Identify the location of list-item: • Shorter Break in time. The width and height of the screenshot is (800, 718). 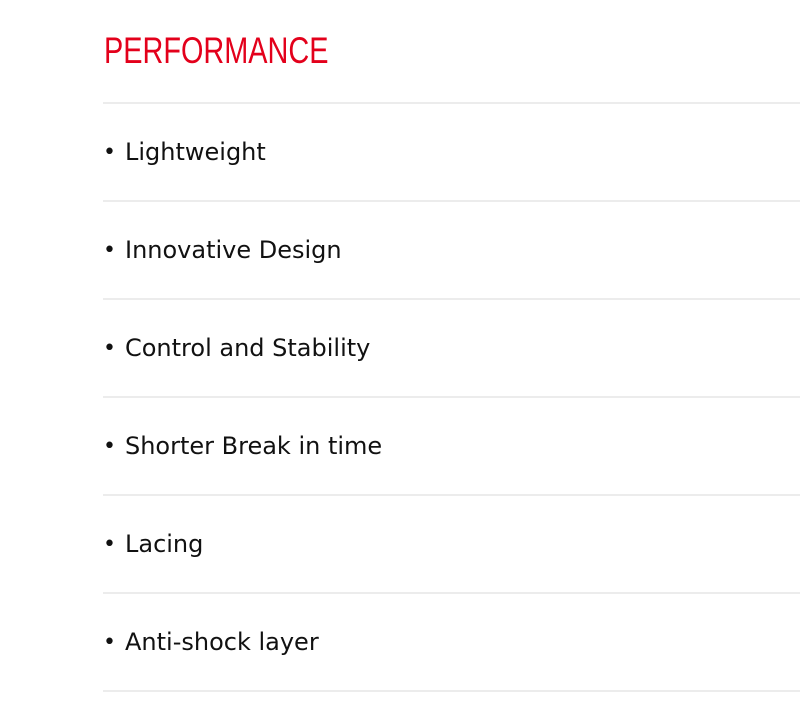
(451, 445).